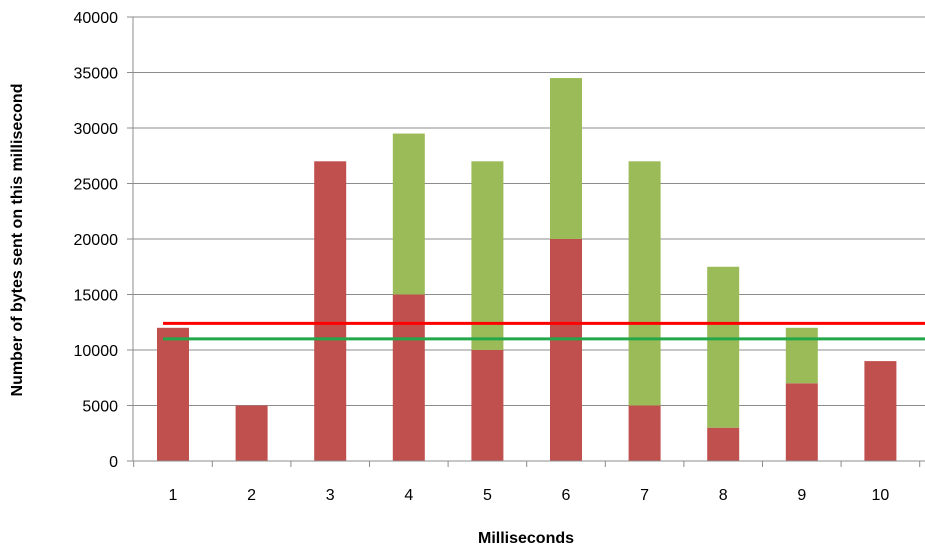 This screenshot has width=925, height=549. Describe the element at coordinates (96, 74) in the screenshot. I see `y-tick-label: 35000` at that location.